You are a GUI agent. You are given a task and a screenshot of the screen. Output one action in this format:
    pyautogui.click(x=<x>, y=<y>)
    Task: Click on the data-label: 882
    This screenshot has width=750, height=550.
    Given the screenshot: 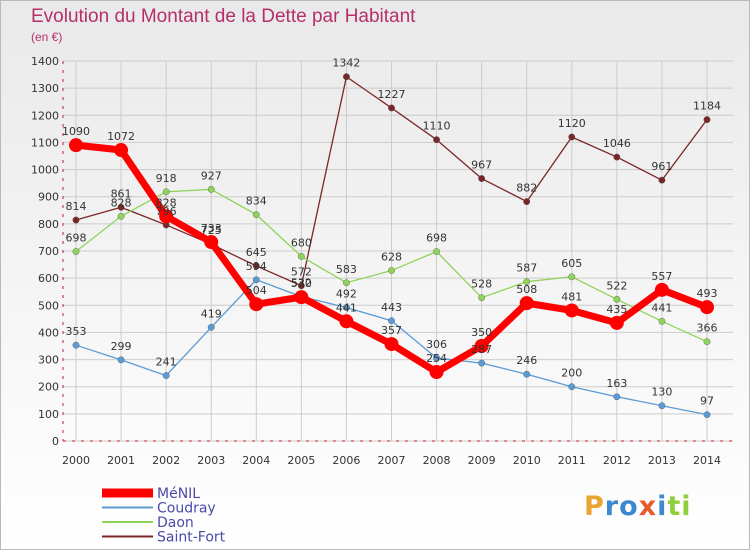 What is the action you would take?
    pyautogui.click(x=526, y=188)
    